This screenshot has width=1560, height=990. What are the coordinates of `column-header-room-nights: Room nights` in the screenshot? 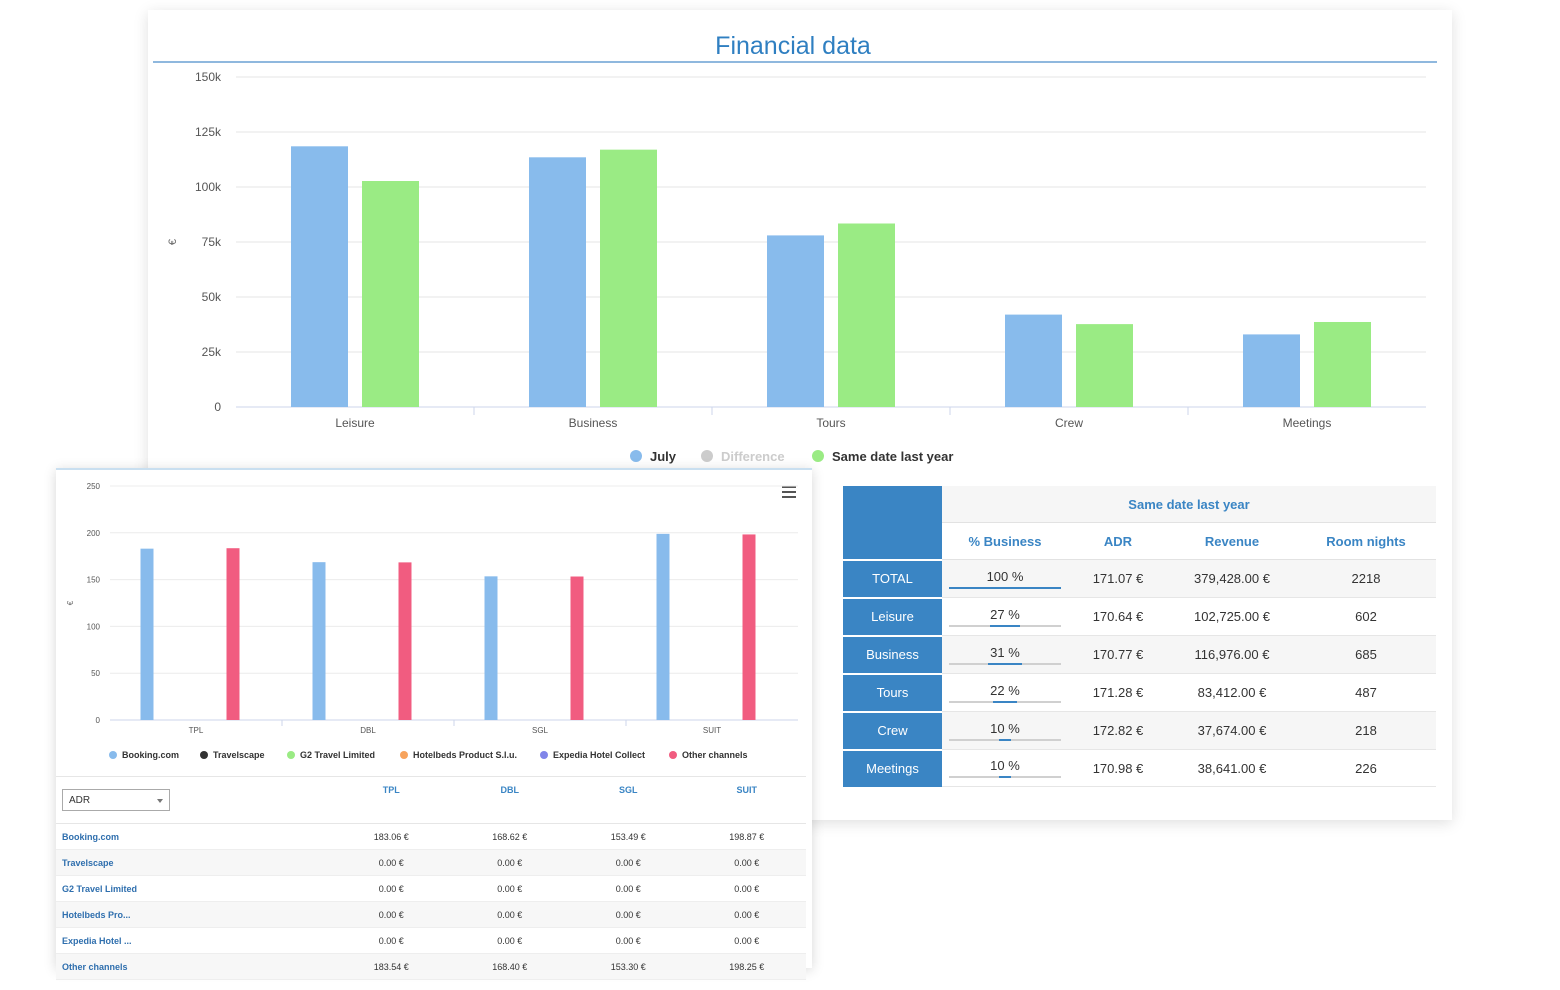 It's located at (1366, 541).